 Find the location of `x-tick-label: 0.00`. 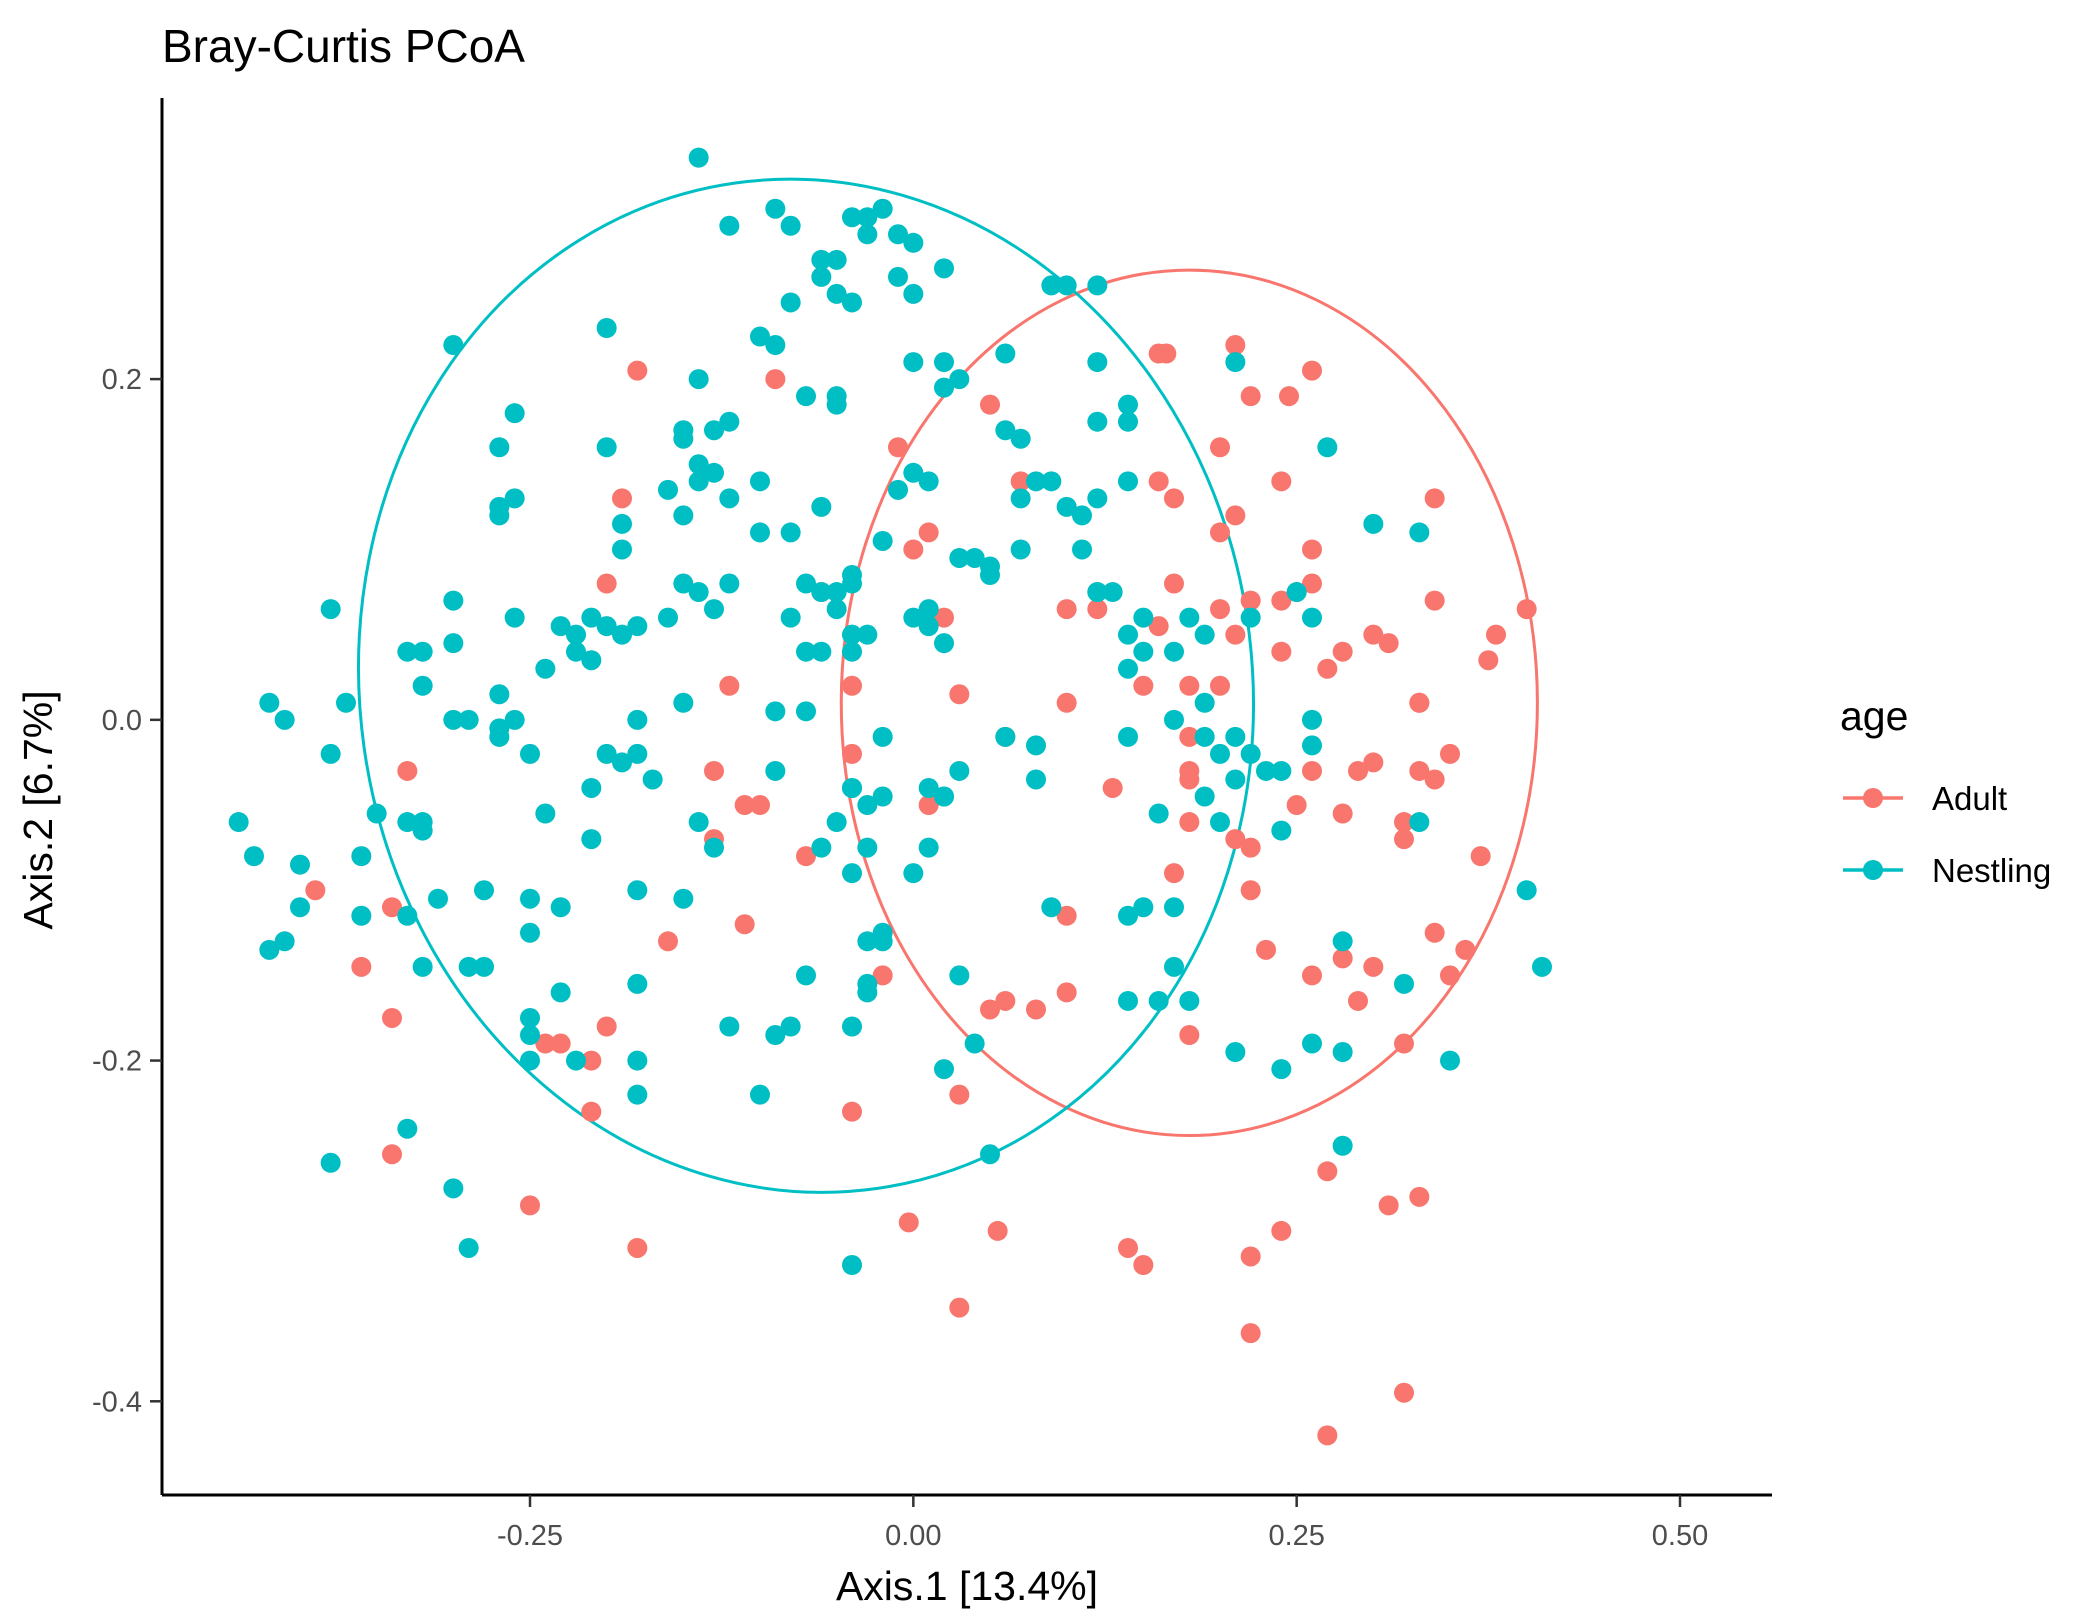

x-tick-label: 0.00 is located at coordinates (913, 1536).